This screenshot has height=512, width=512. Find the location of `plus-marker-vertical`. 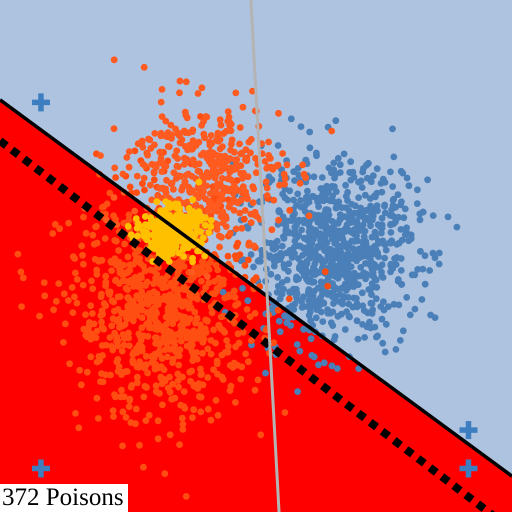

plus-marker-vertical is located at coordinates (468, 430).